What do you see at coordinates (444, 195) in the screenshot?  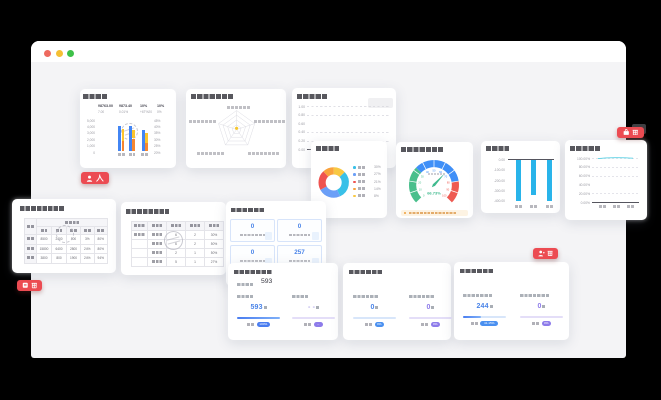 I see `svg-text: 100` at bounding box center [444, 195].